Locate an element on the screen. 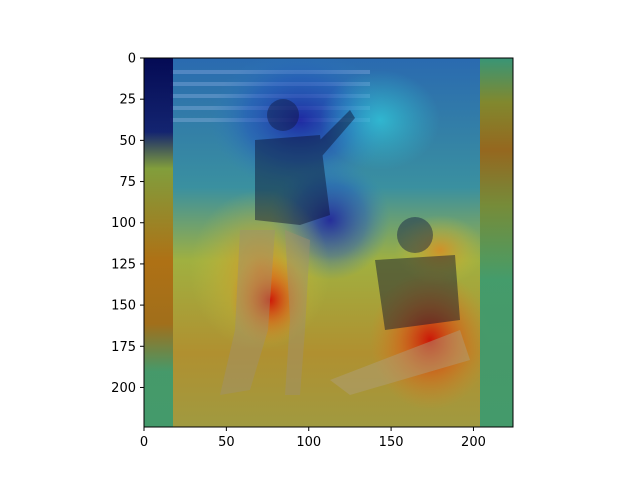 This screenshot has width=640, height=480. y-tick-label-5: 125 is located at coordinates (123, 264).